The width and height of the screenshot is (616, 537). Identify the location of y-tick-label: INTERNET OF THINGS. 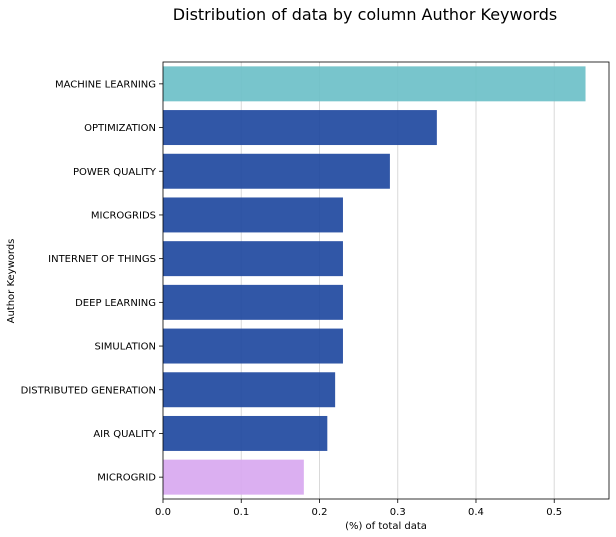
(102, 259).